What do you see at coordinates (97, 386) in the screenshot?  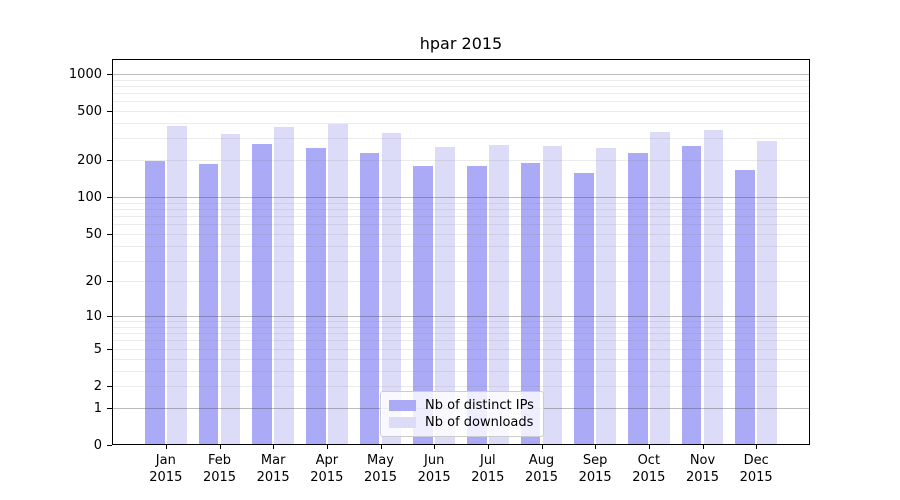 I see `y-tick-label: 2` at bounding box center [97, 386].